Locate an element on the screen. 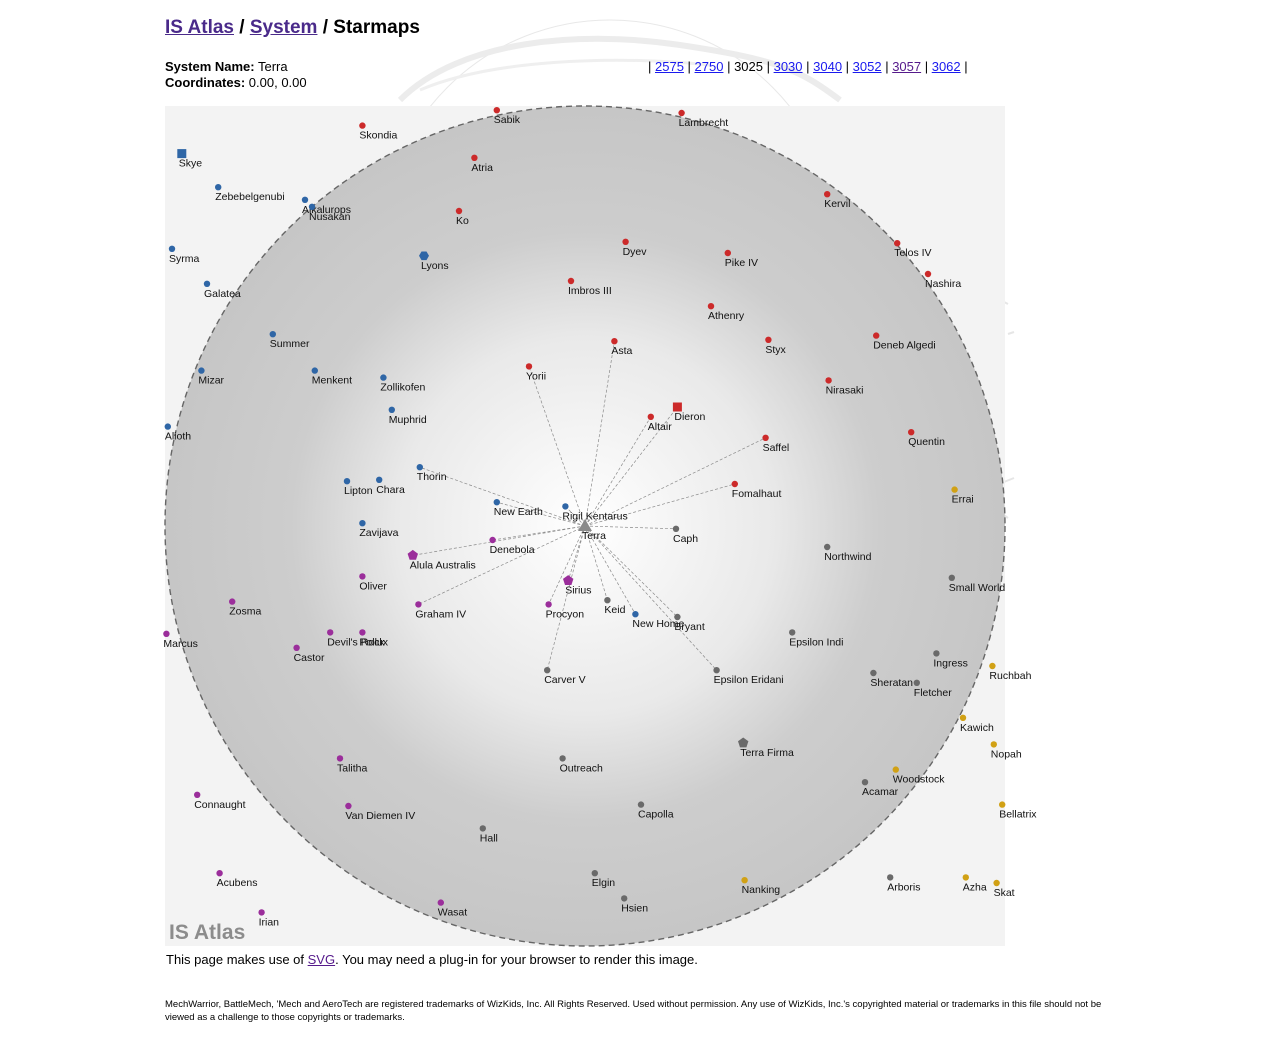 The height and width of the screenshot is (1038, 1280). system-marker-nopah is located at coordinates (993, 744).